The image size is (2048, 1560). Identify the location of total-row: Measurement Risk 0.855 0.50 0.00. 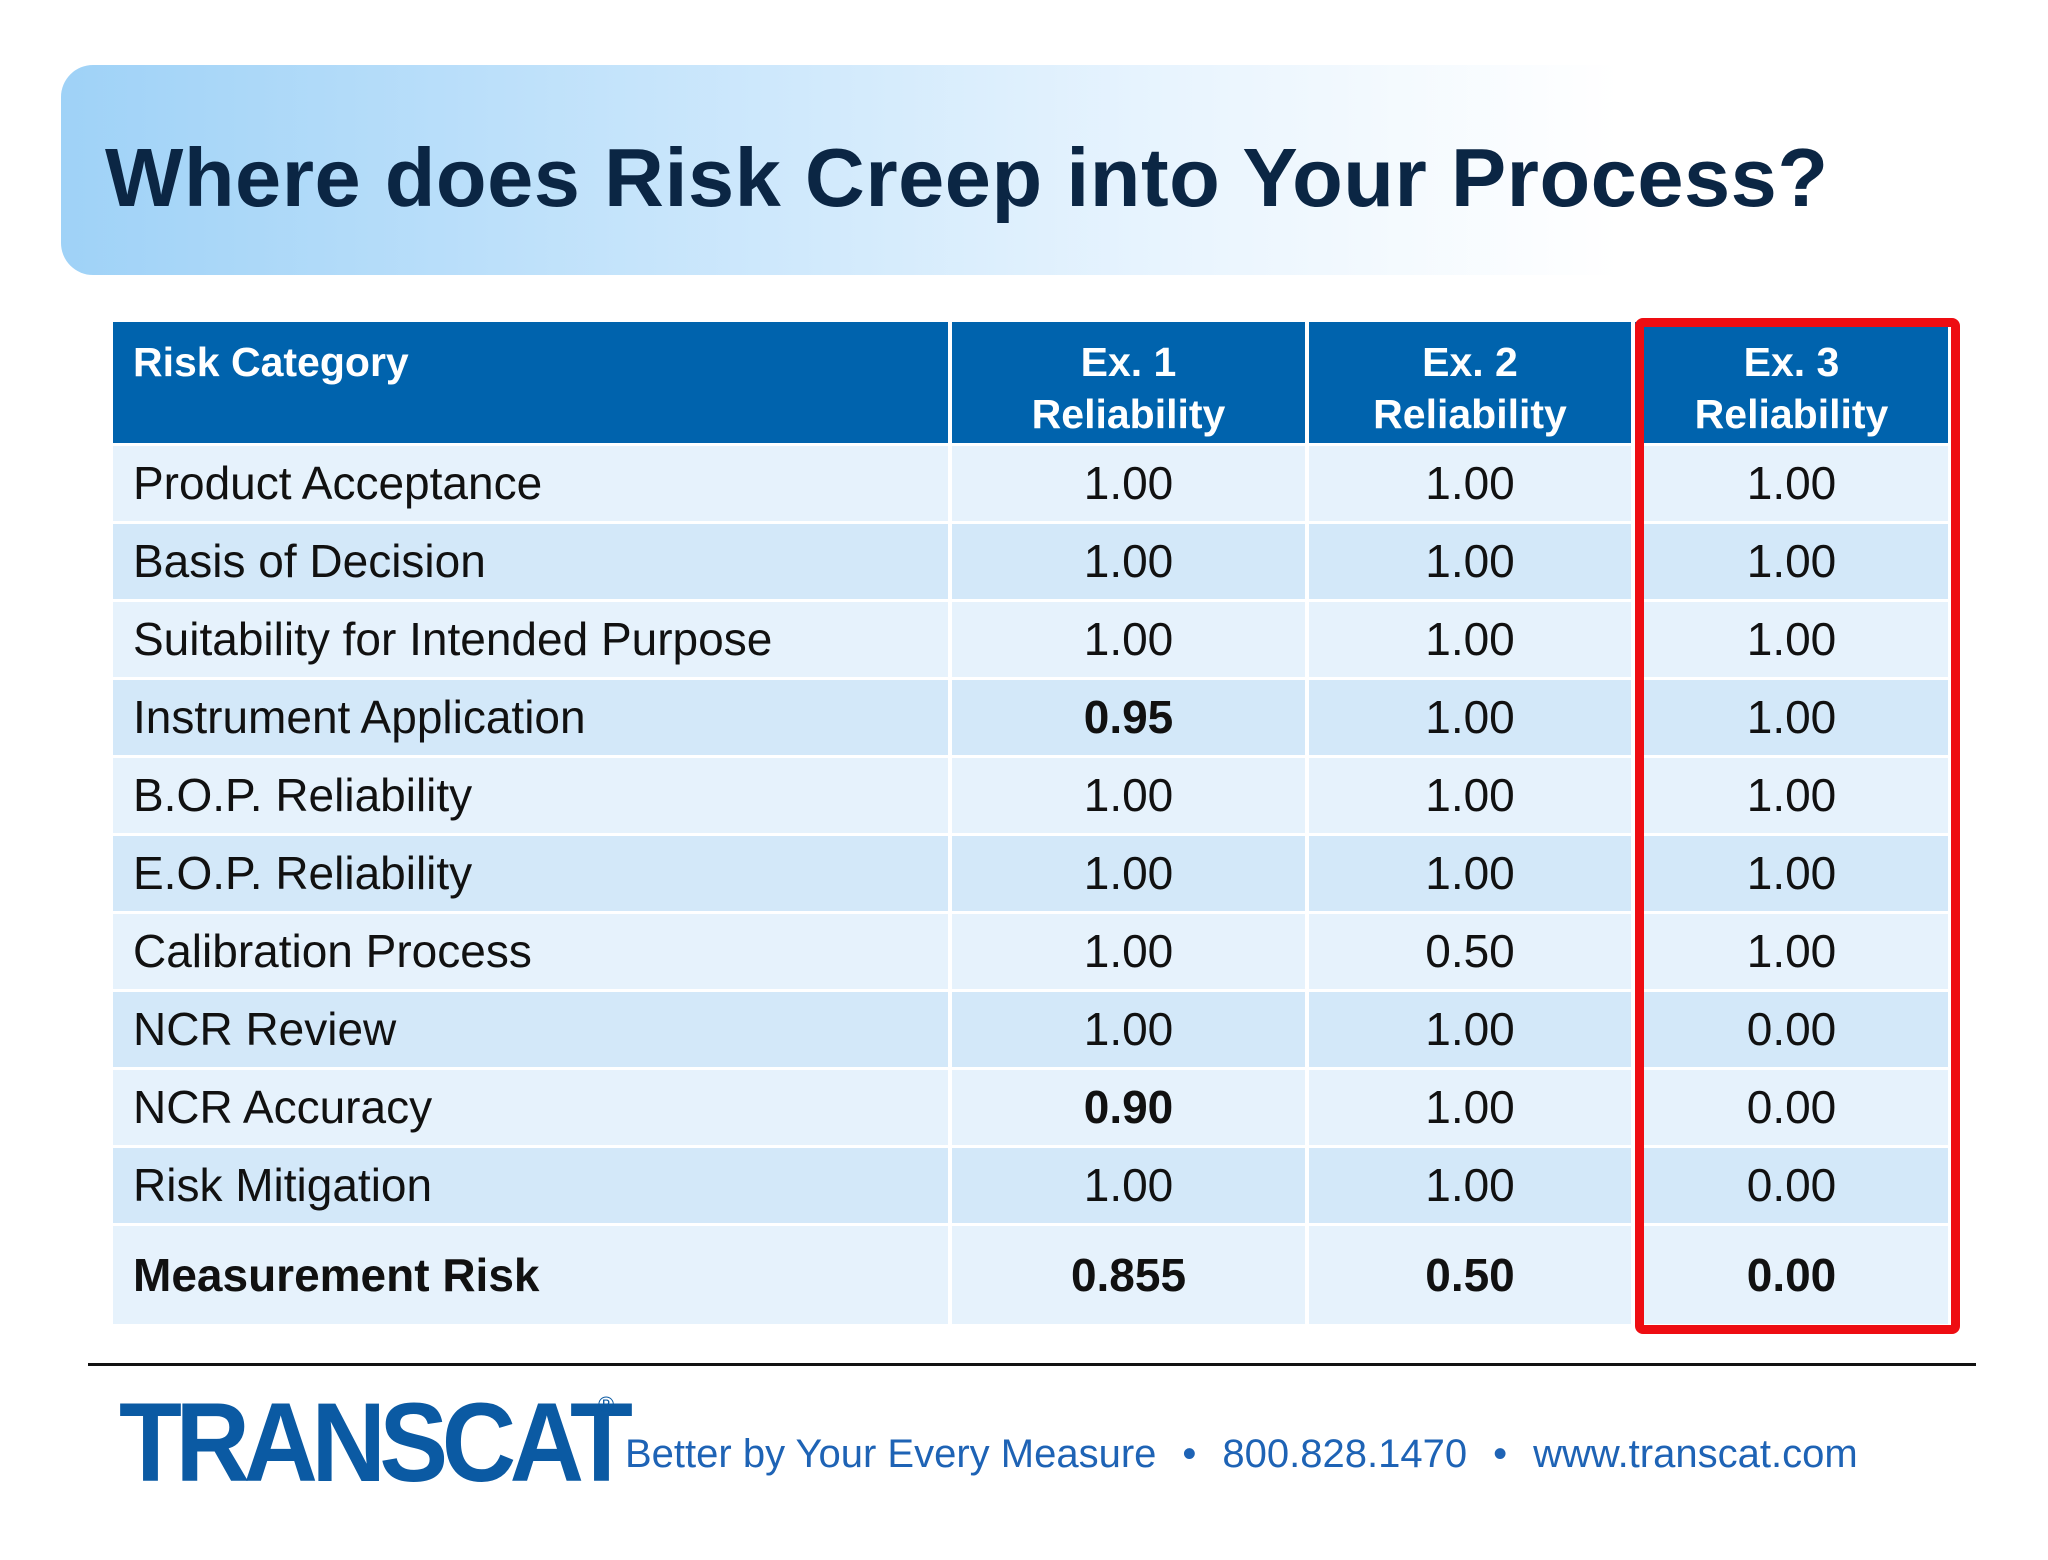
(1030, 1274).